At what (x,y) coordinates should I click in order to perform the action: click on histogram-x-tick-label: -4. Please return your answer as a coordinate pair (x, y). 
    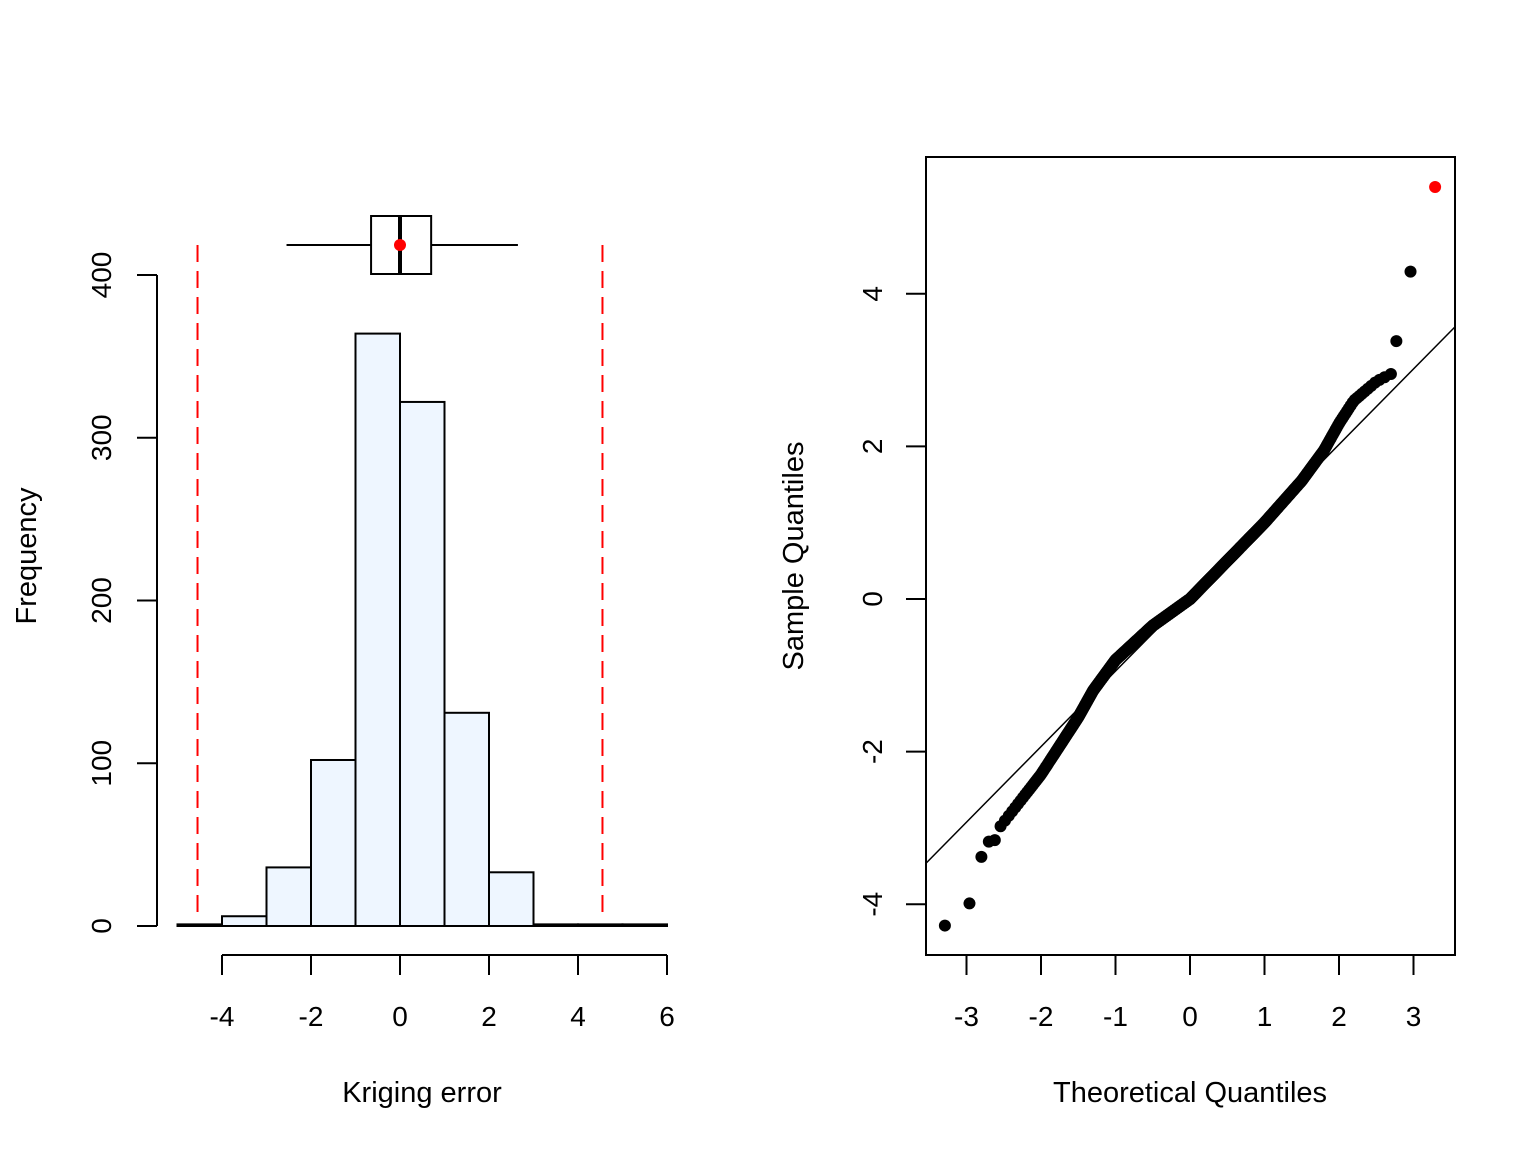
    Looking at the image, I should click on (222, 1016).